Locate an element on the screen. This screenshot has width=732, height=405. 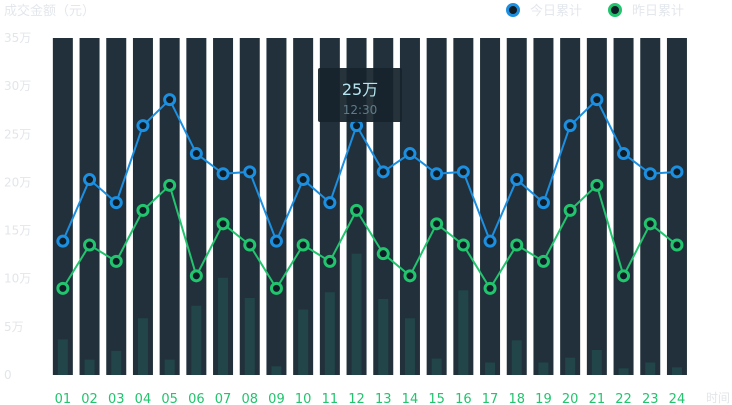
legend-dot-yesterday is located at coordinates (615, 9).